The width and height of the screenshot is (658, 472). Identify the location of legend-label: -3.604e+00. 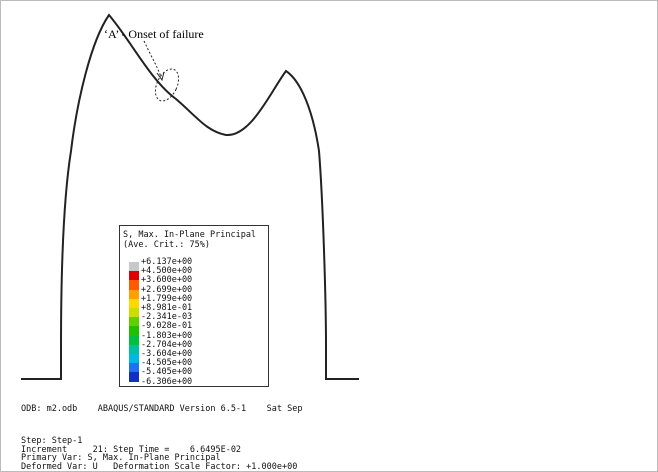
(167, 354).